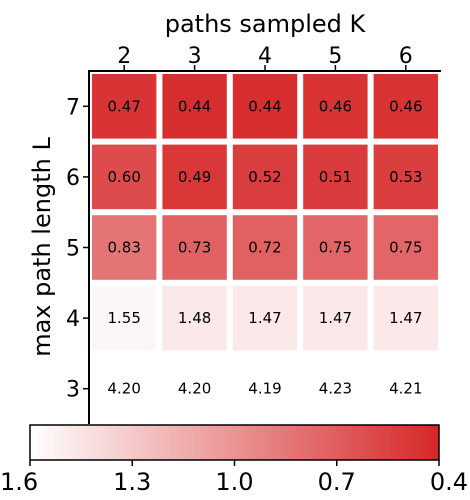 Image resolution: width=470 pixels, height=500 pixels. Describe the element at coordinates (234, 442) in the screenshot. I see `colorbar-gradient` at that location.